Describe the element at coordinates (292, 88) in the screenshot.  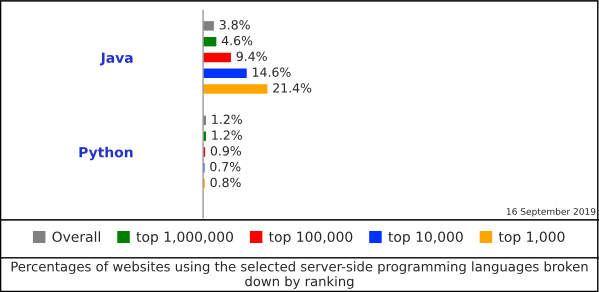
I see `data-label: 21.4%` at that location.